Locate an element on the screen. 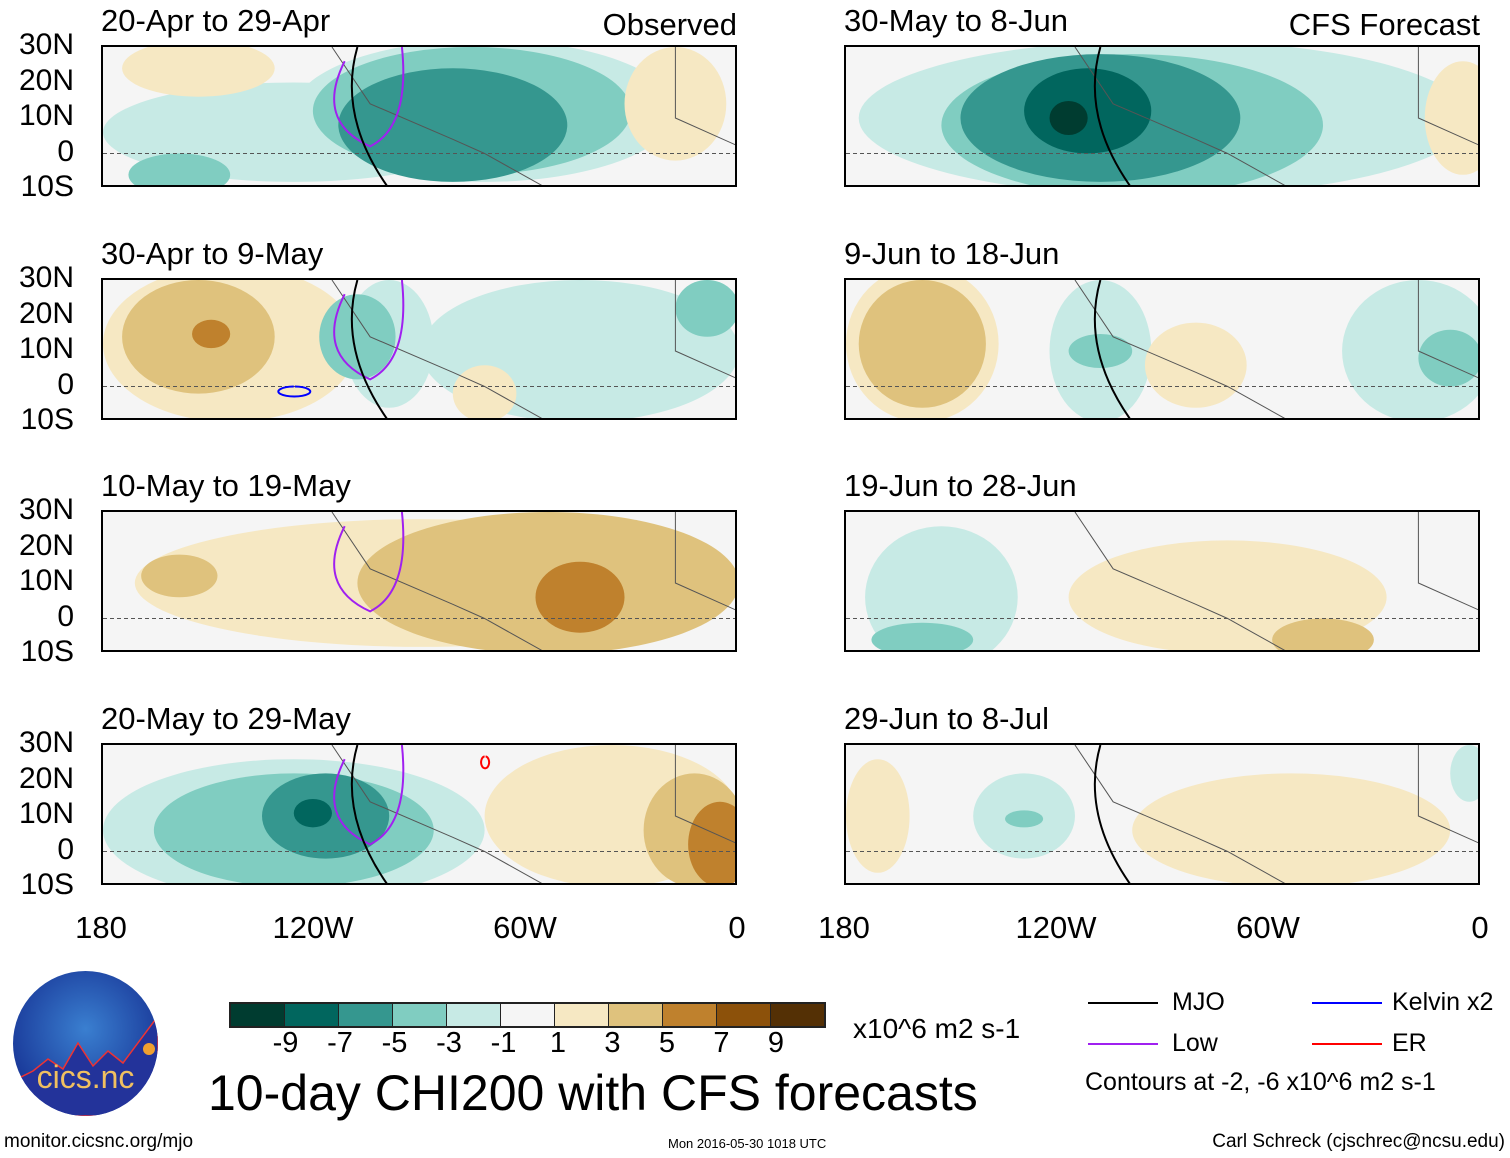  panel-title: 9-Jun to 18-Jun is located at coordinates (952, 253).